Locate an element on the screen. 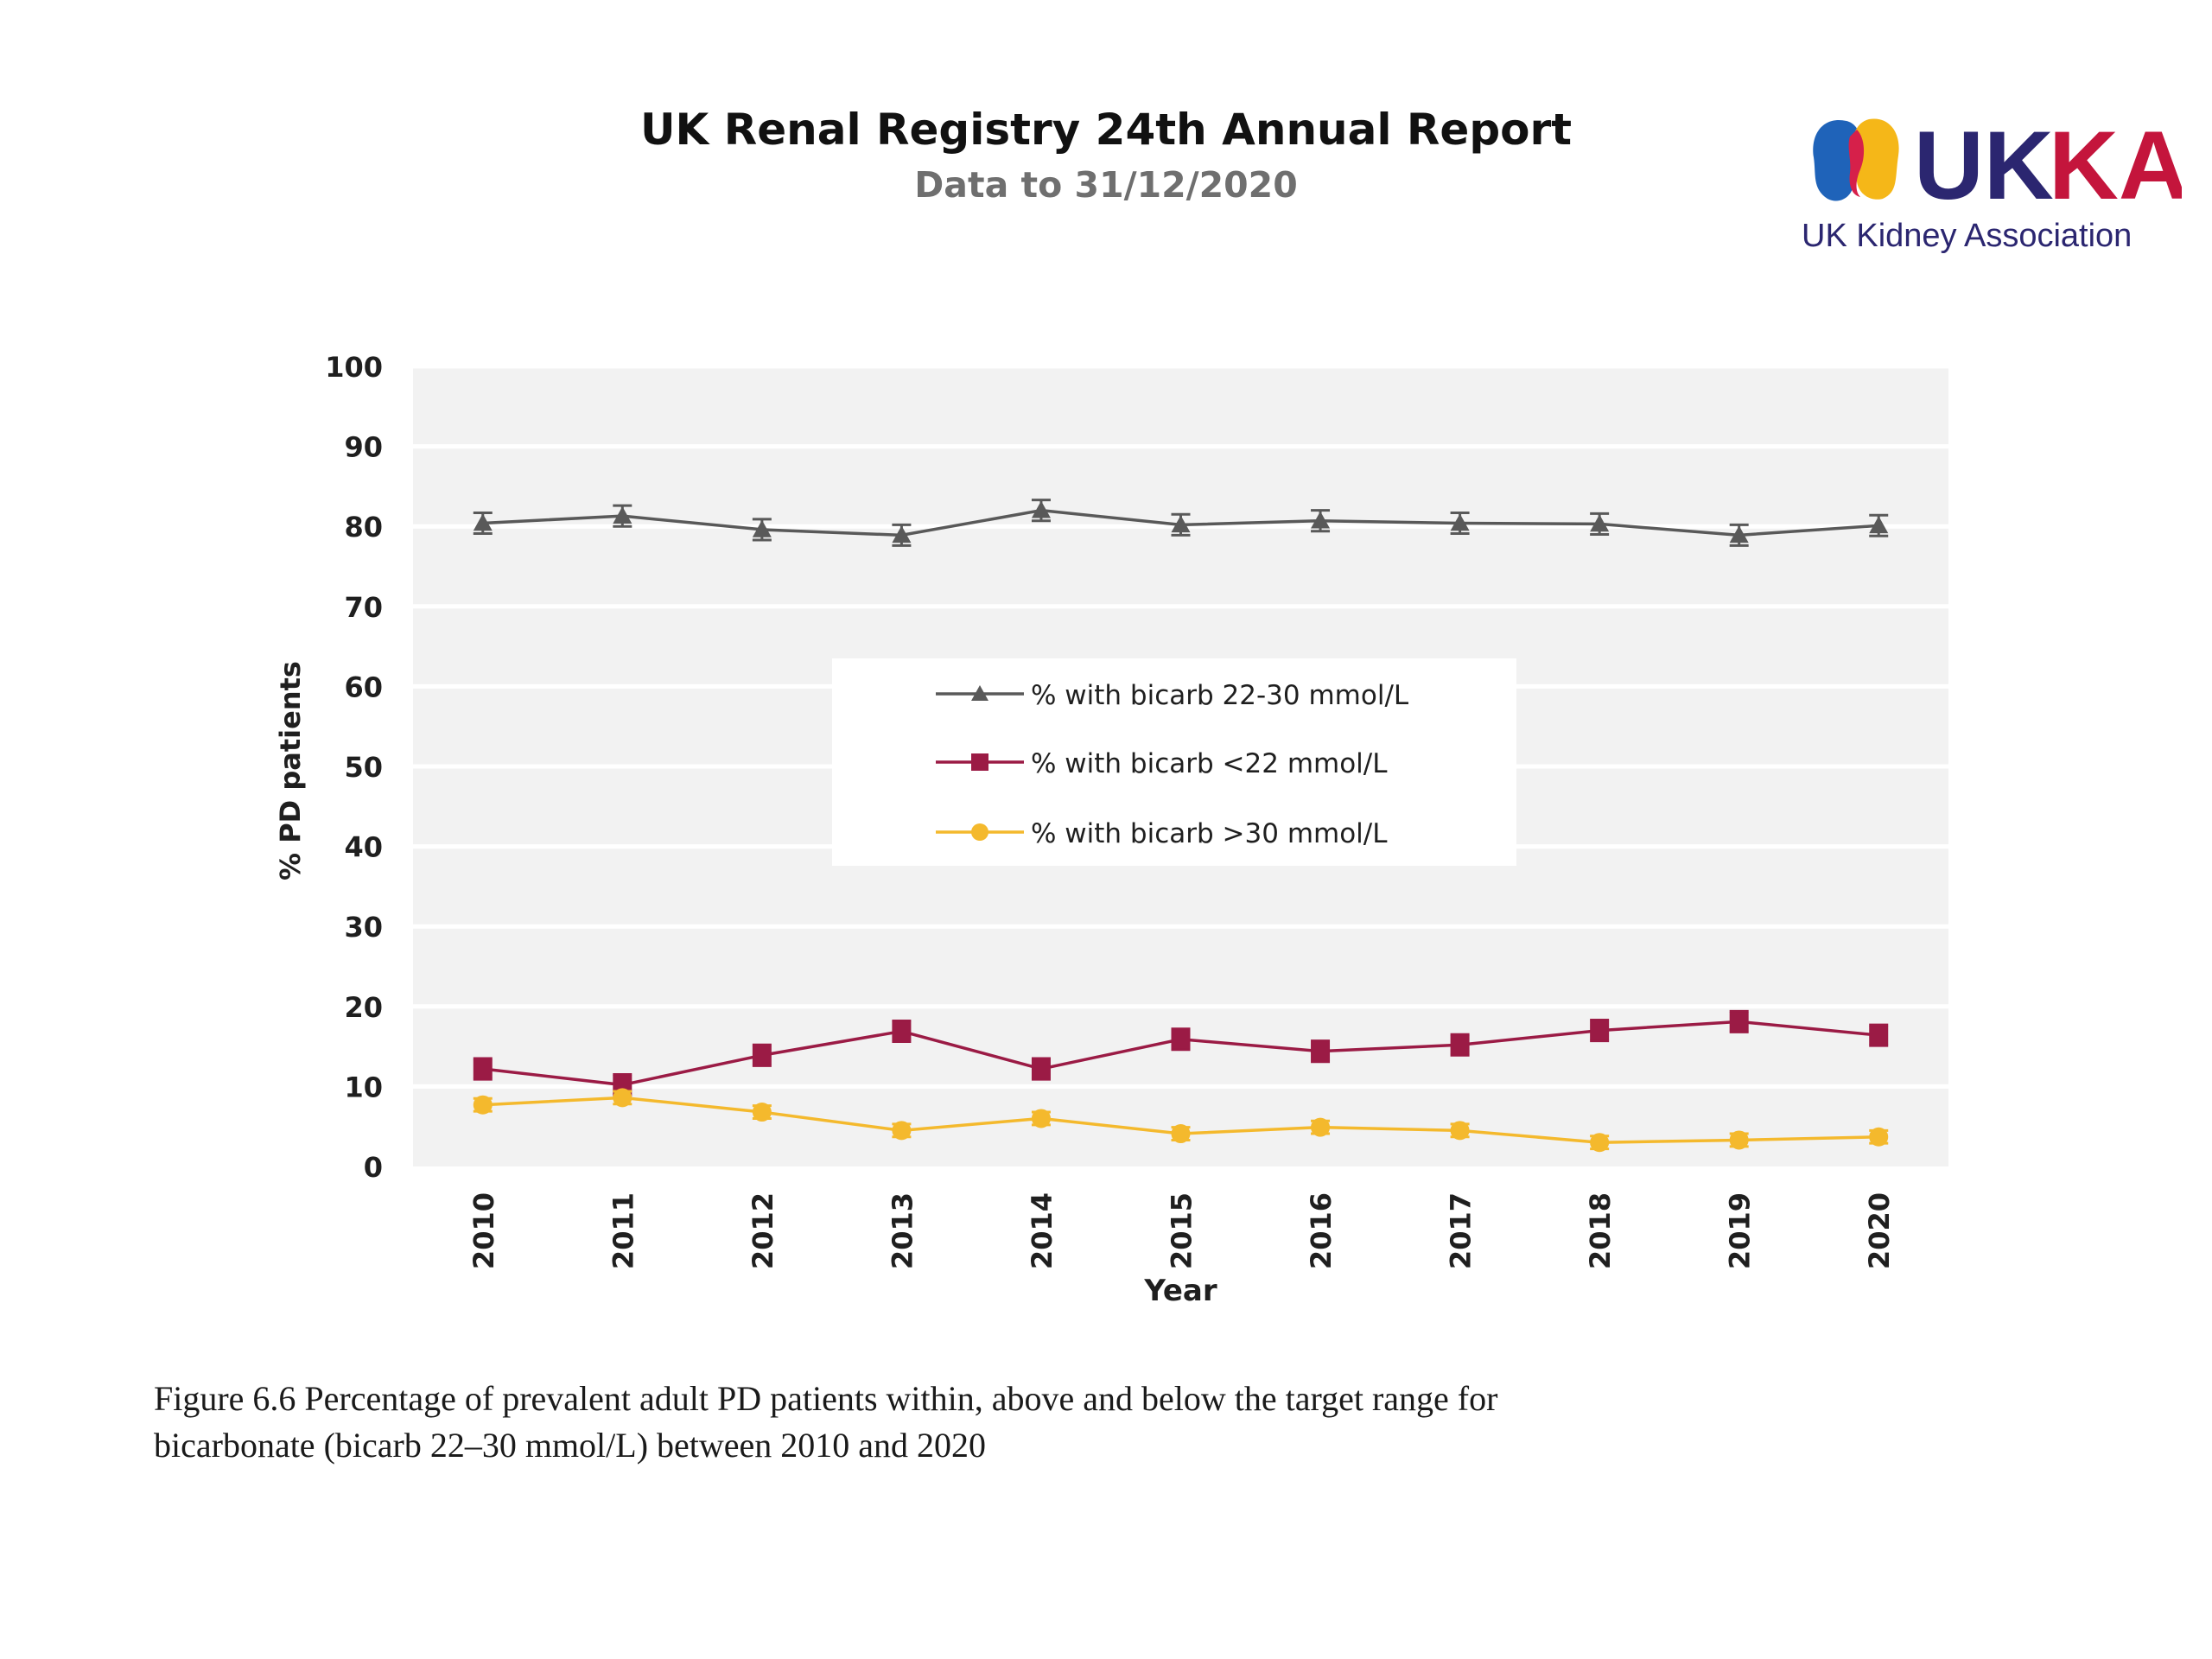  y-tick-label: 80 is located at coordinates (363, 527).